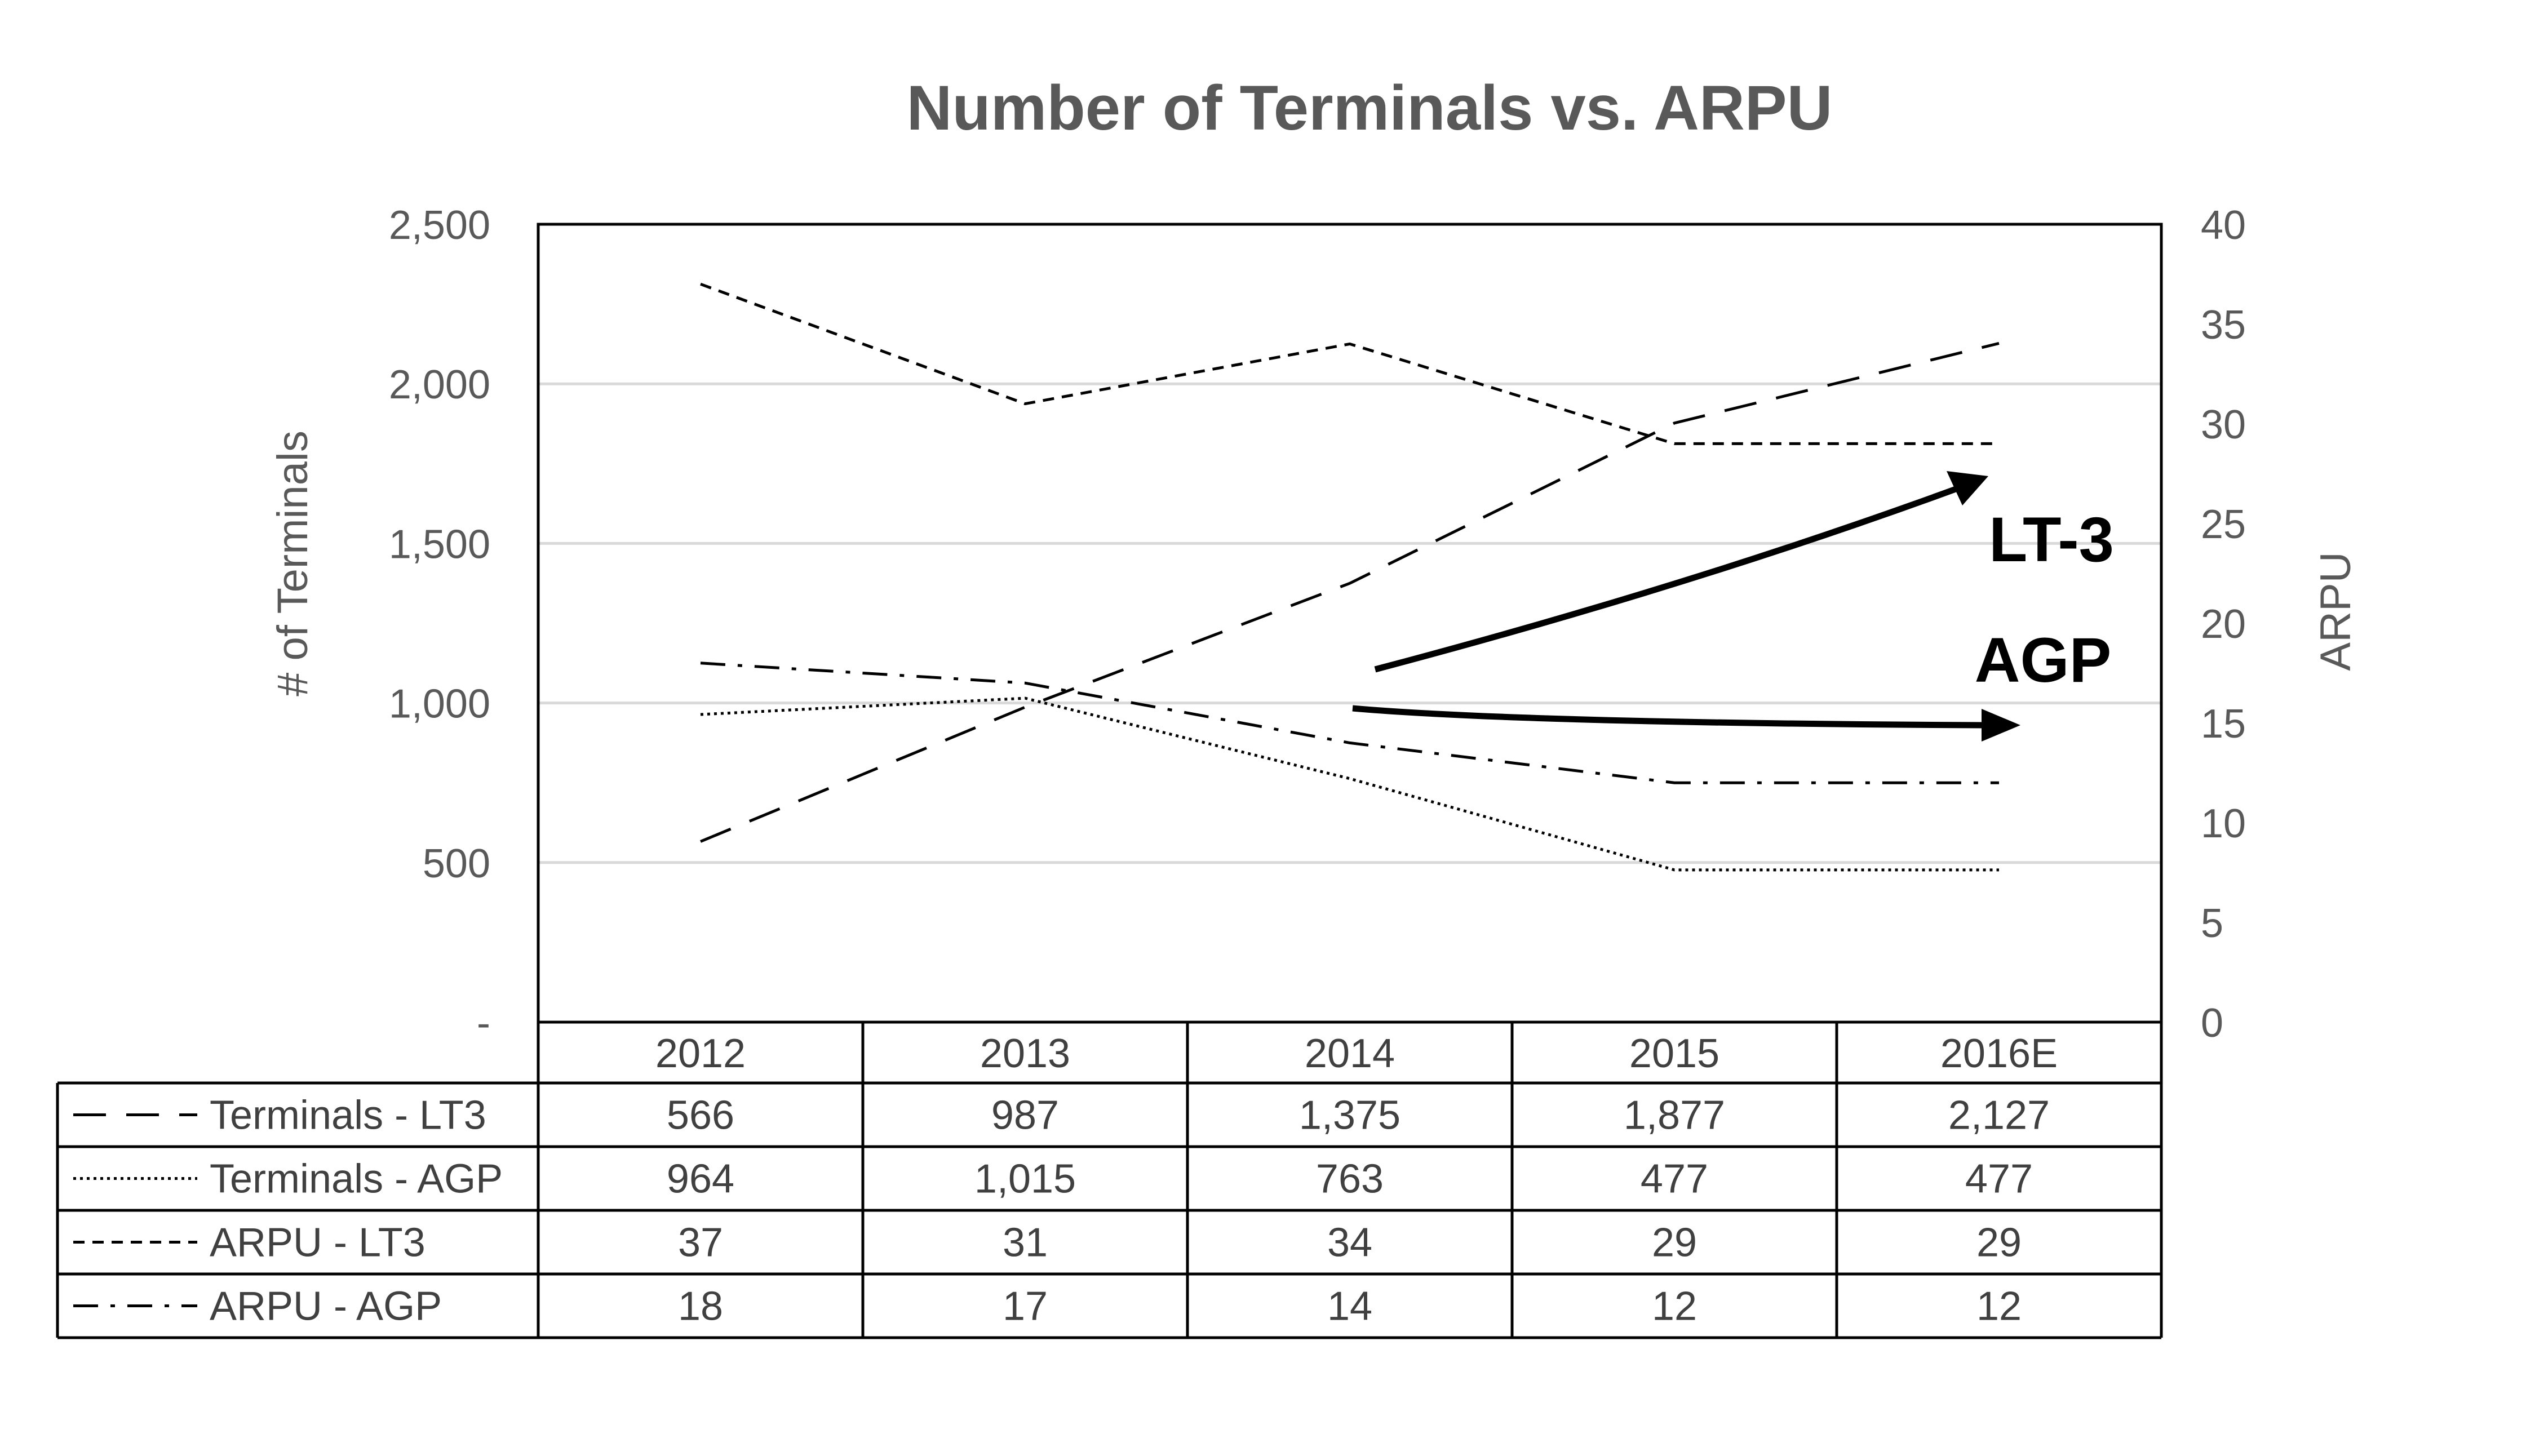 This screenshot has width=2544, height=1456. What do you see at coordinates (2223, 225) in the screenshot?
I see `right-tick-label: 40` at bounding box center [2223, 225].